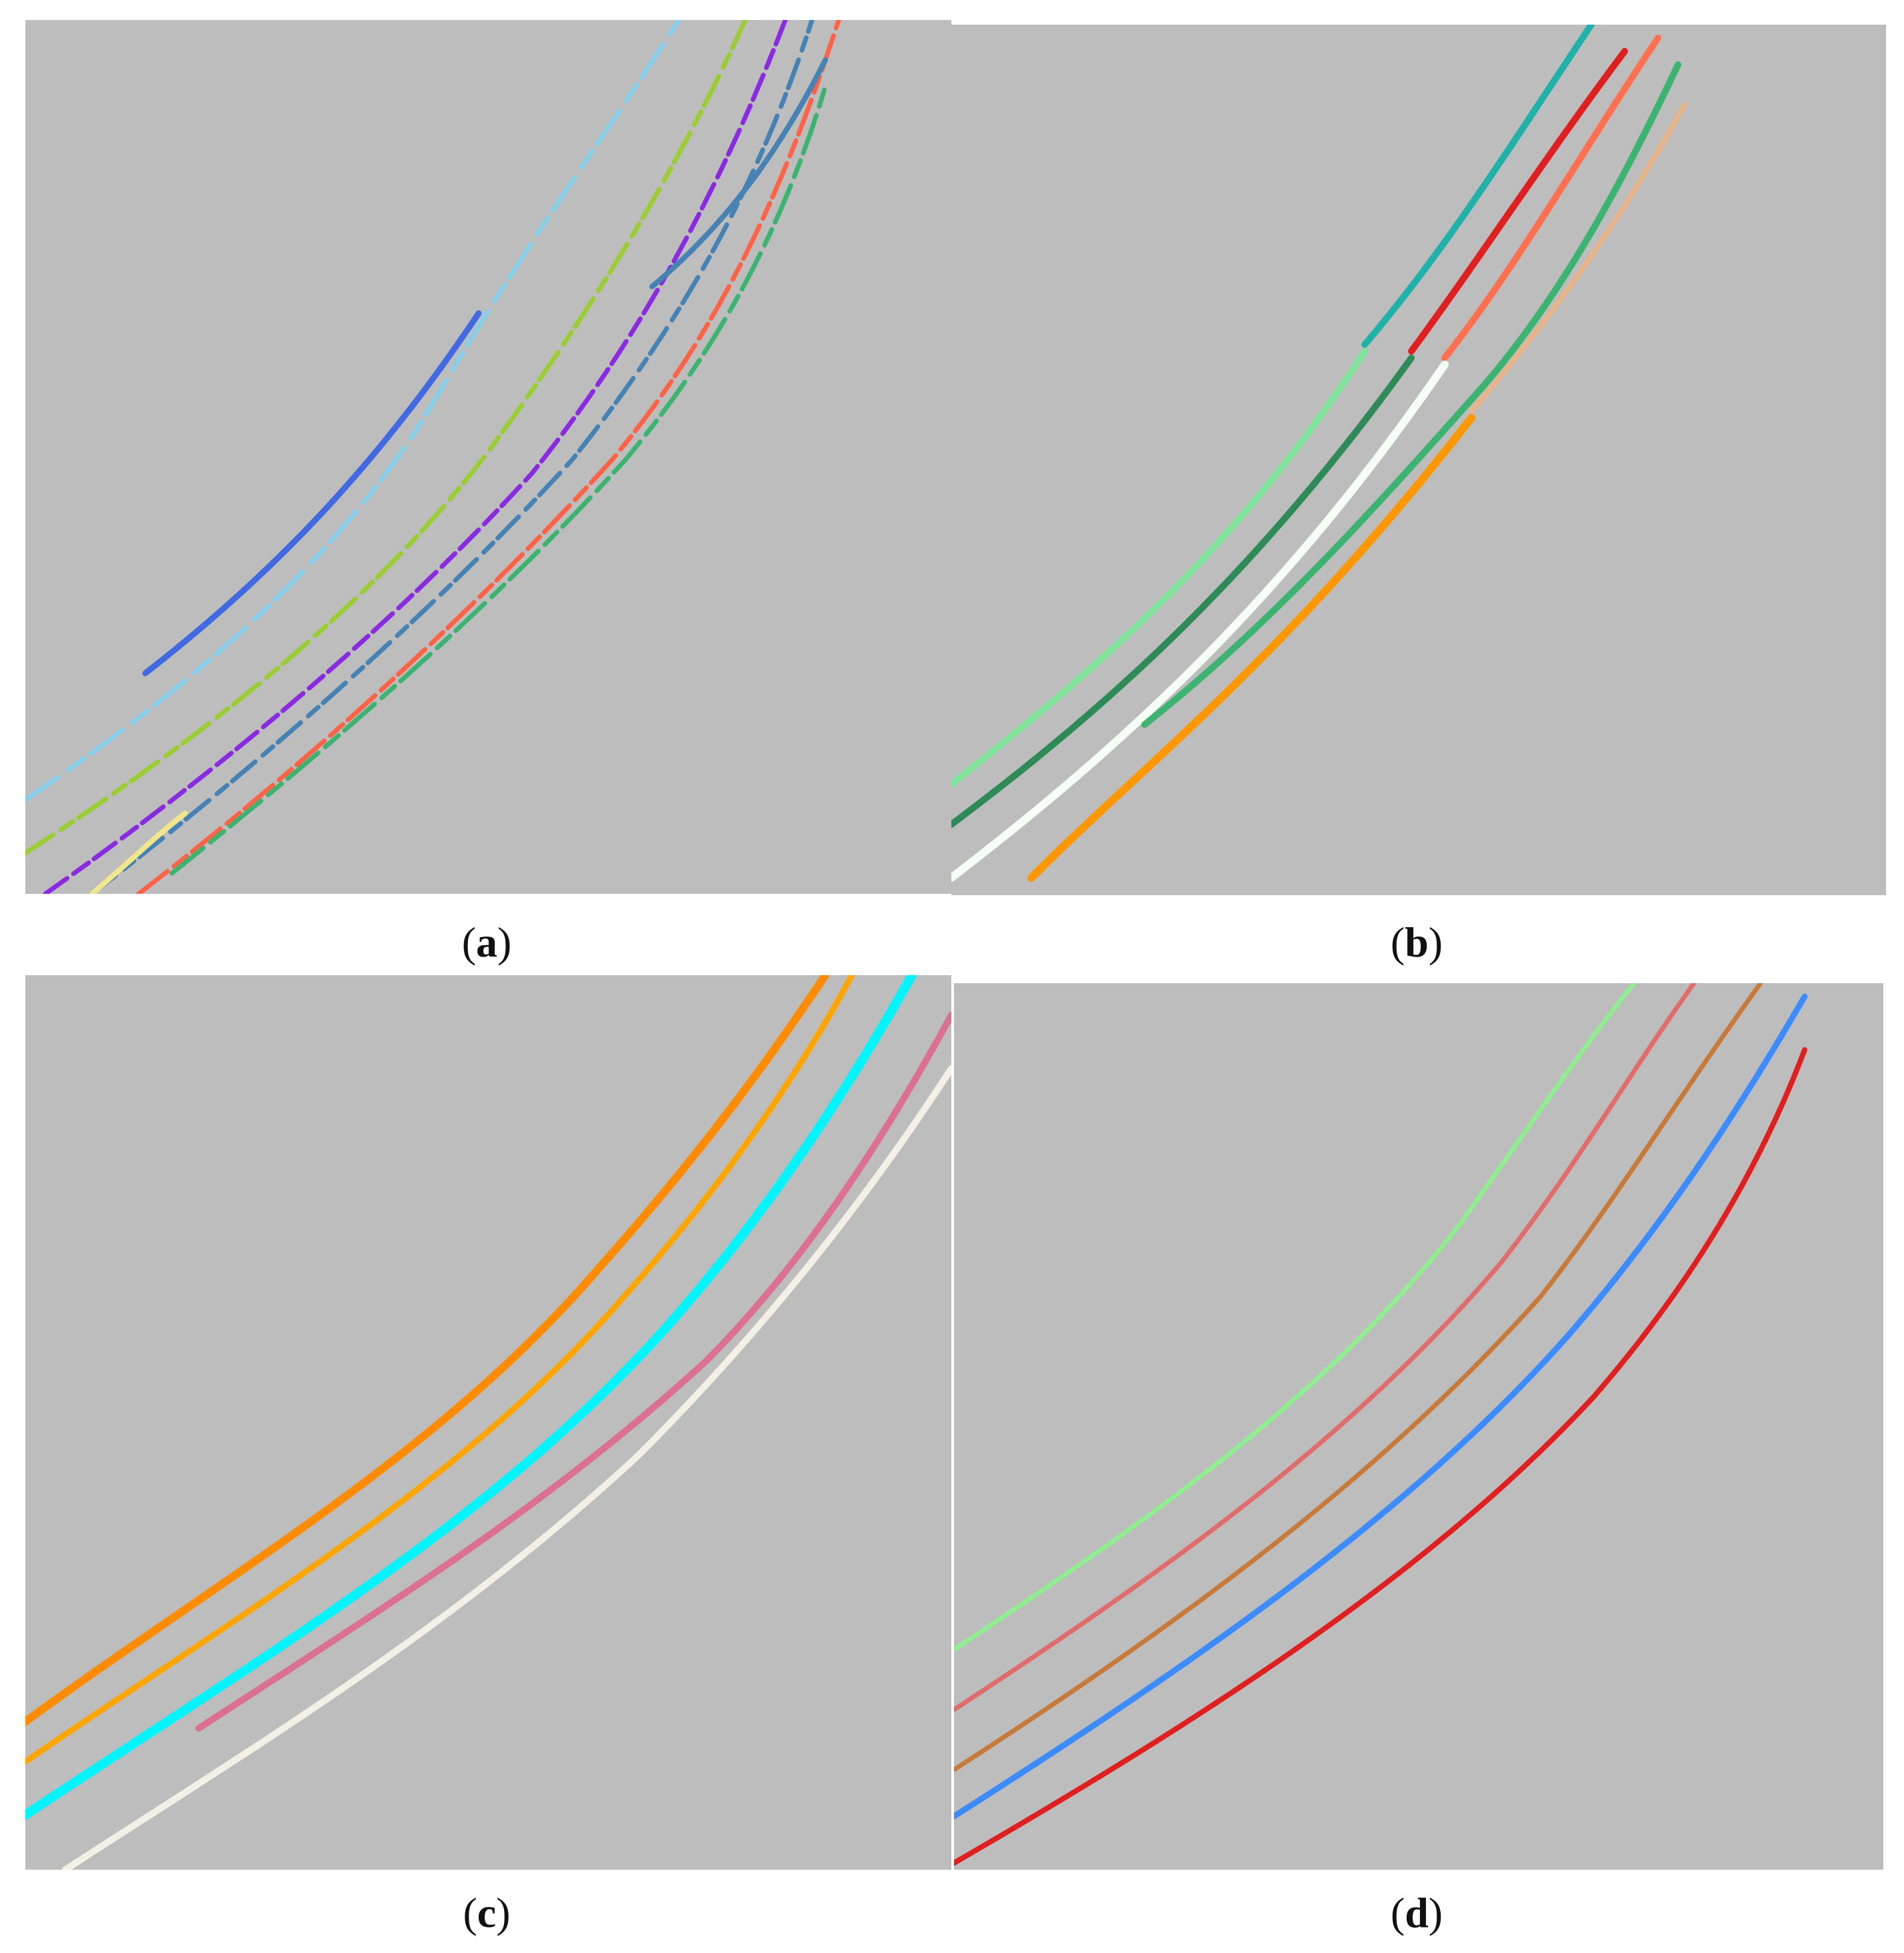 This screenshot has width=1904, height=1953. I want to click on lane-b-1-upper, so click(1478, 186).